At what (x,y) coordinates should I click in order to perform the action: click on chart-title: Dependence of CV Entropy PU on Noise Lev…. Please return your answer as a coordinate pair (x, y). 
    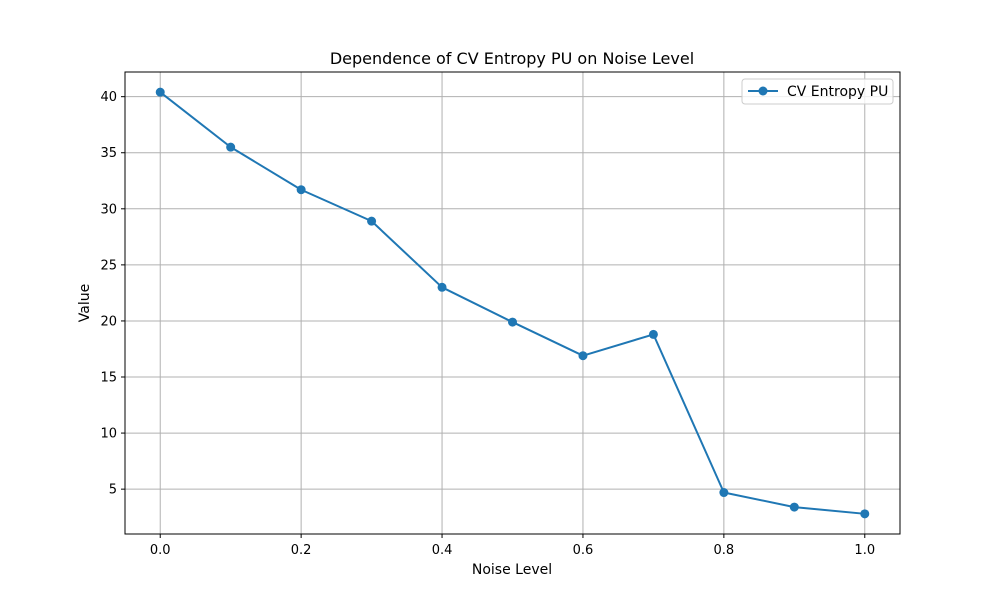
    Looking at the image, I should click on (512, 58).